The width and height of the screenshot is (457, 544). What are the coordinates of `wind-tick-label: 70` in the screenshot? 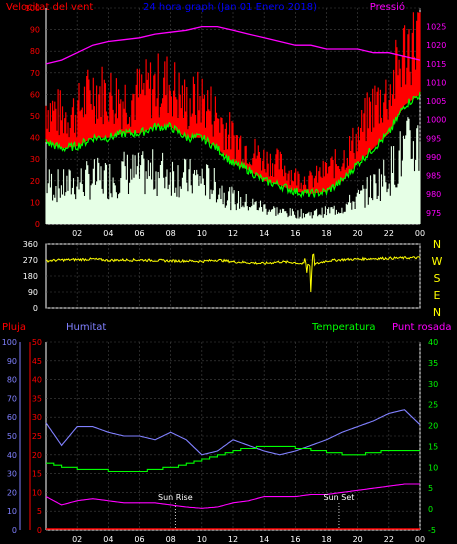 It's located at (35, 73).